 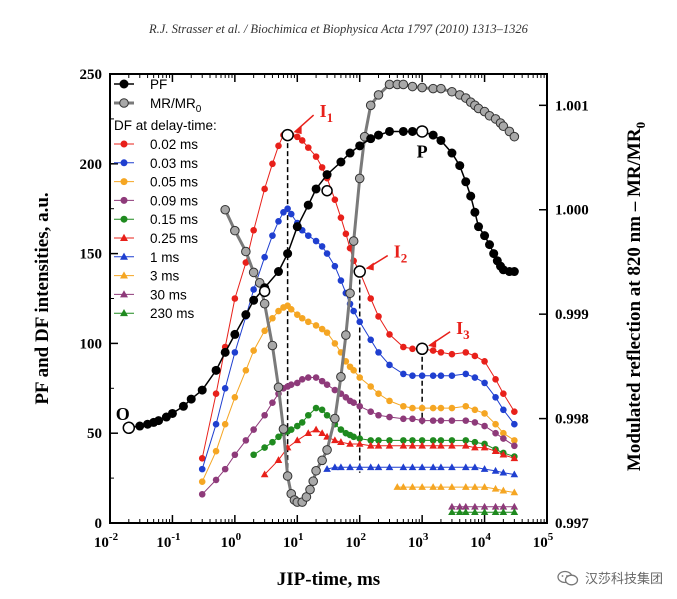 I want to click on pf-open-point, so click(x=327, y=190).